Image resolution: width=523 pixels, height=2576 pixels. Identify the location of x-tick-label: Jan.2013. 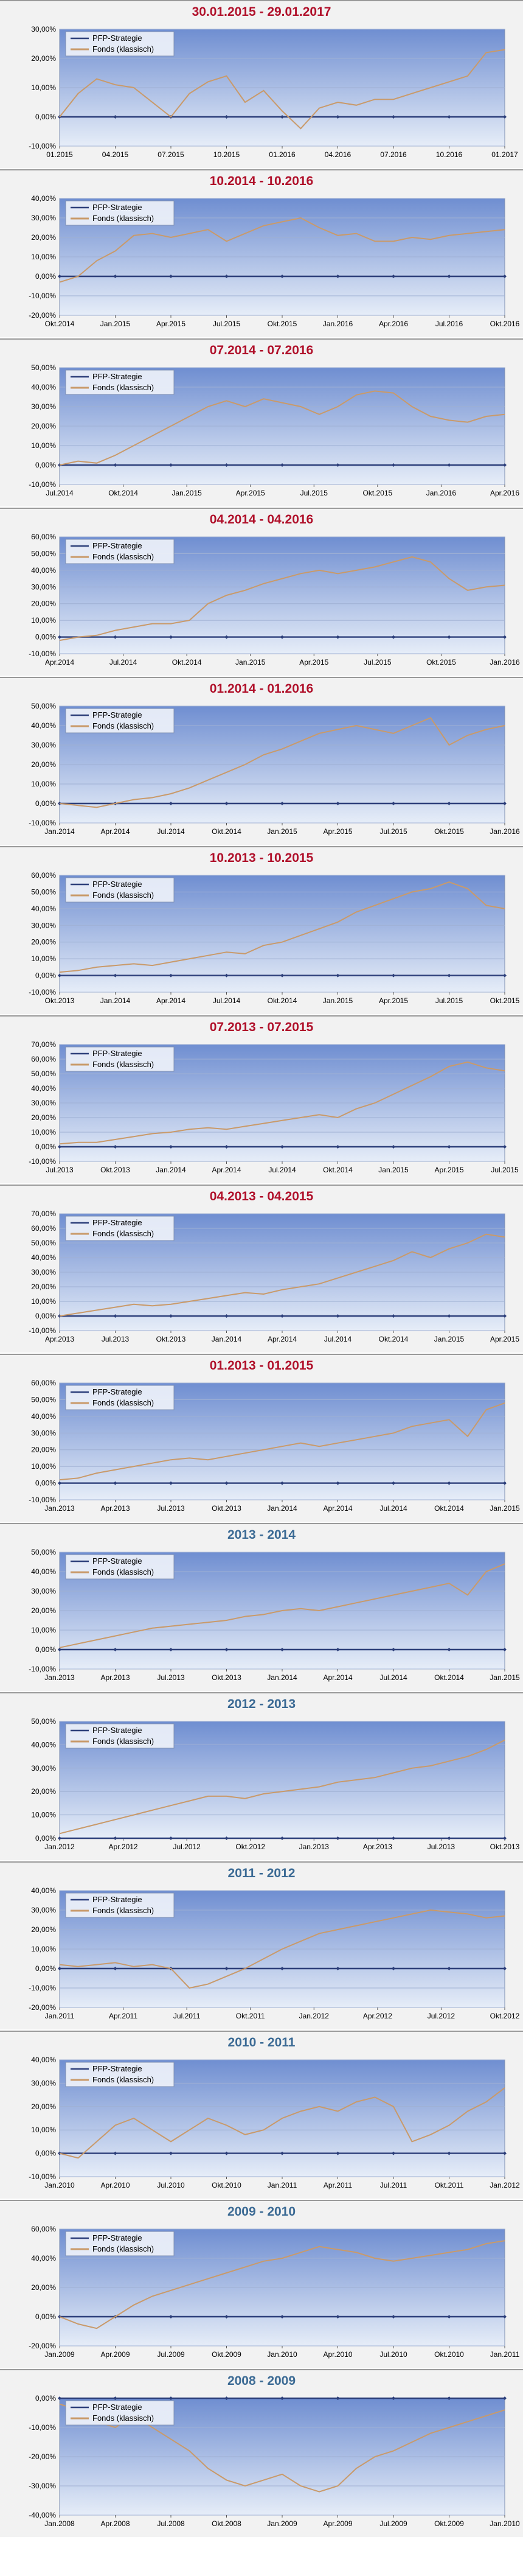
(60, 1677).